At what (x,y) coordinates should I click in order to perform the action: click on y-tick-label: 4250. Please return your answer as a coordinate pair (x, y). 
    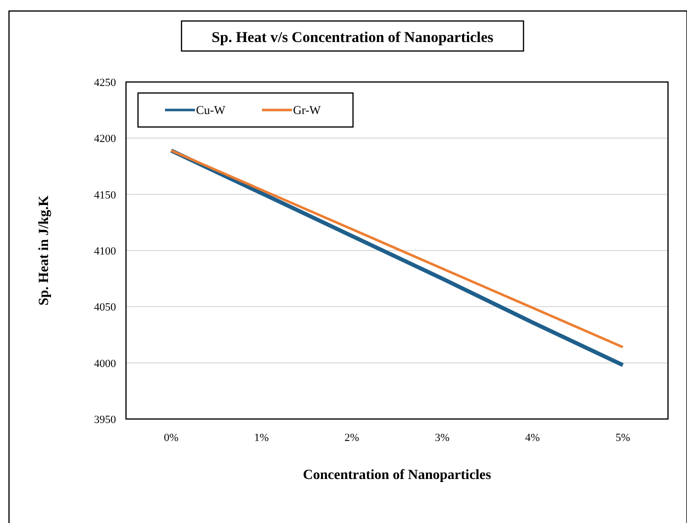
    Looking at the image, I should click on (105, 83).